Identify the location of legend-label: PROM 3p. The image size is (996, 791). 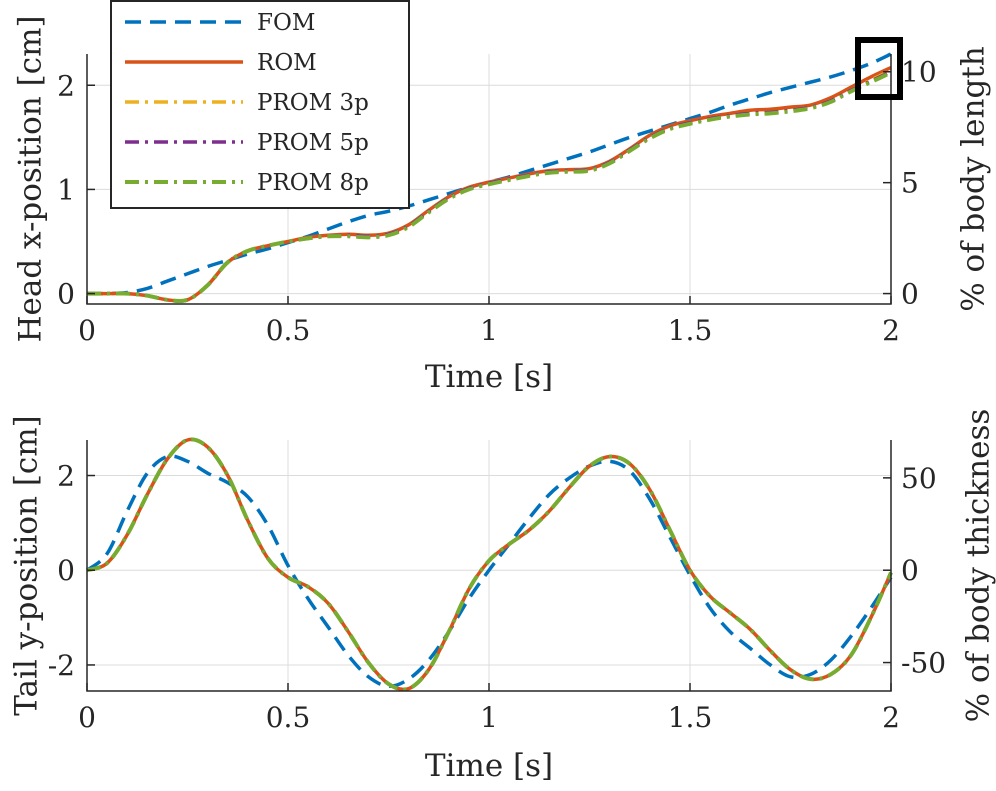
(313, 103).